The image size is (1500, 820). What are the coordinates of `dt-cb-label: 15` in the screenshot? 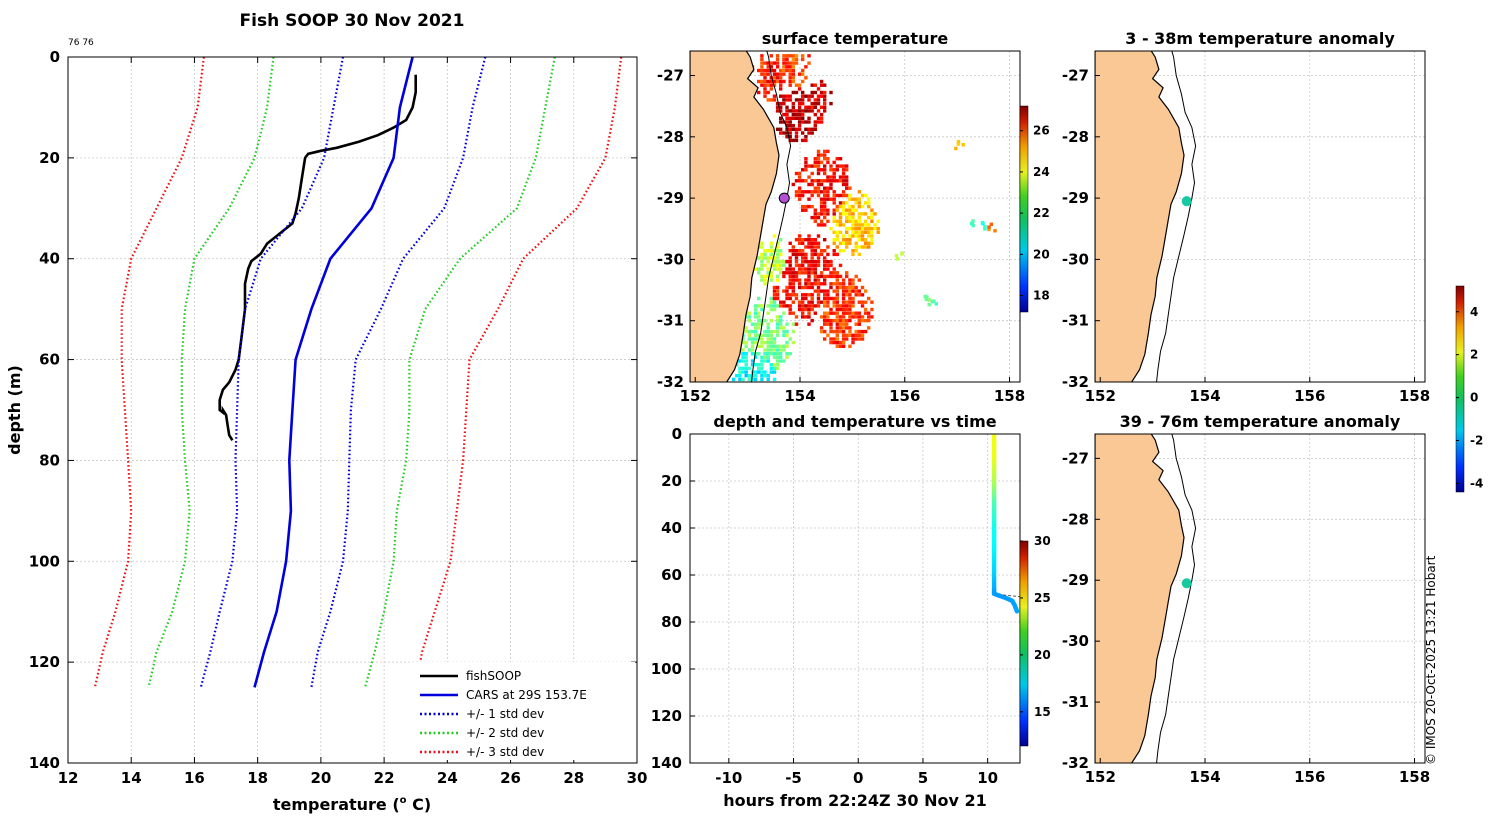 It's located at (1042, 712).